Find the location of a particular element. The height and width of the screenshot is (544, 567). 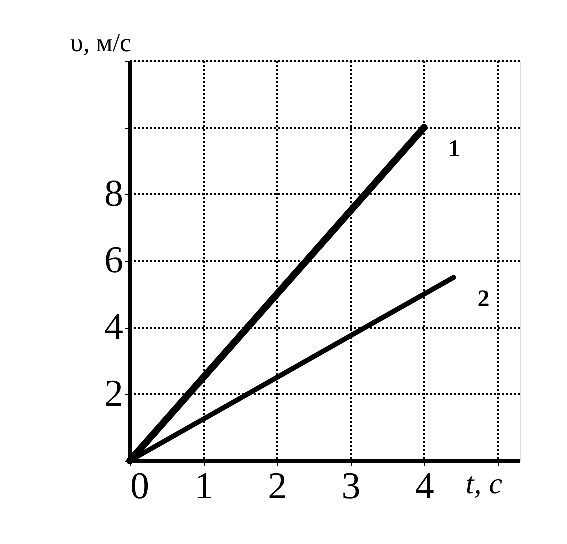

y-axis-title: υ, м/с is located at coordinates (101, 43).